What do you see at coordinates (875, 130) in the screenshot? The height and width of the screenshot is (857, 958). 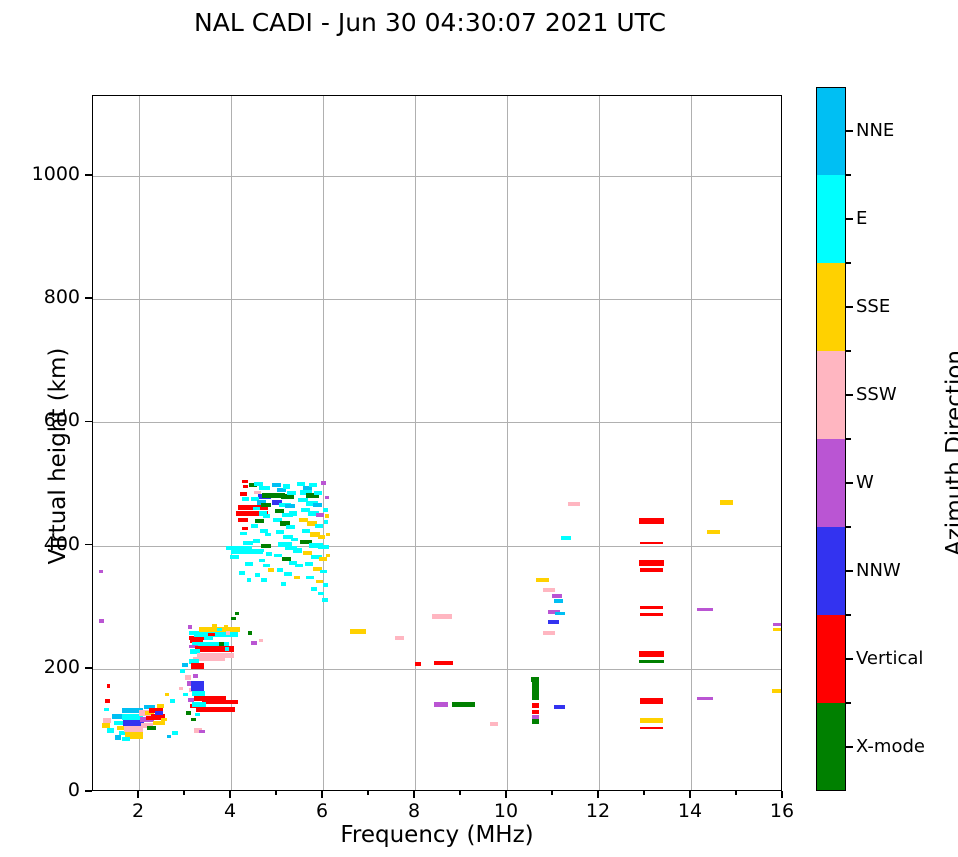 I see `colorbar-label-nne: NNE` at bounding box center [875, 130].